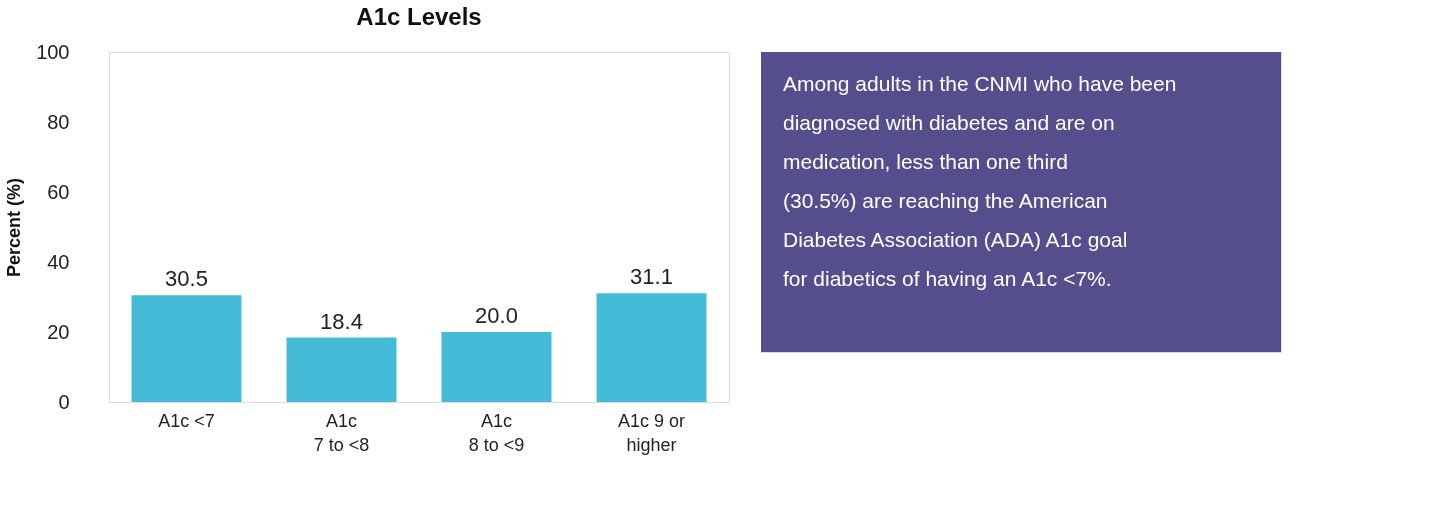  I want to click on y-axis-title: Percent (%), so click(14, 227).